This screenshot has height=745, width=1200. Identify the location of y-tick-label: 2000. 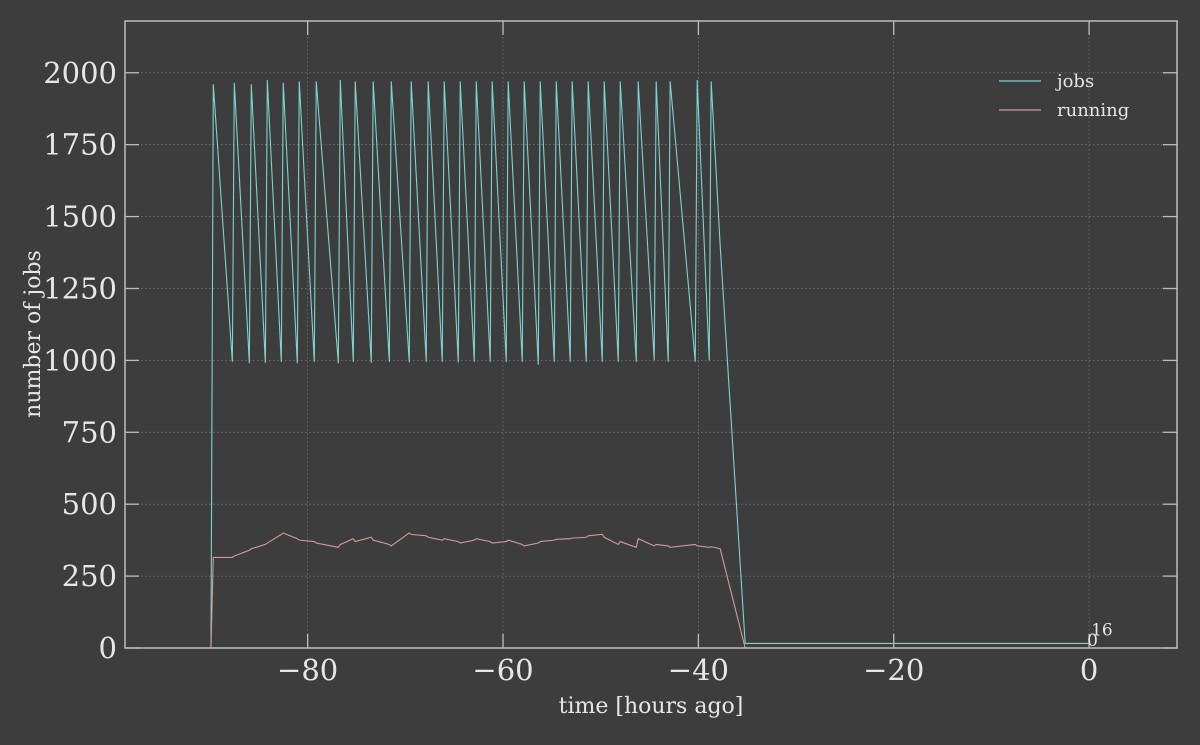
(80, 73).